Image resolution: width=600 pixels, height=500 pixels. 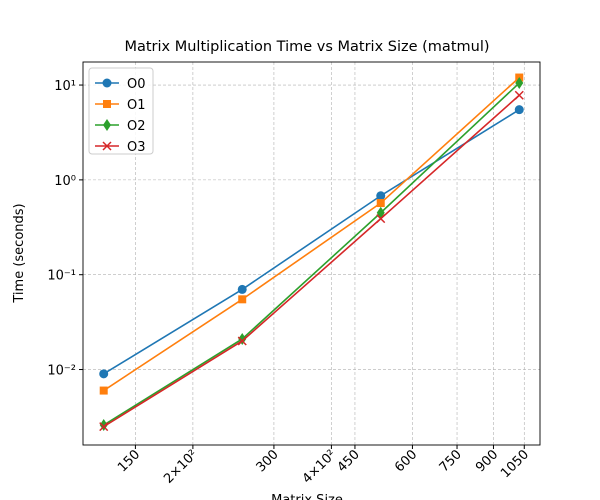 I want to click on x-tick-label: 150, so click(x=129, y=461).